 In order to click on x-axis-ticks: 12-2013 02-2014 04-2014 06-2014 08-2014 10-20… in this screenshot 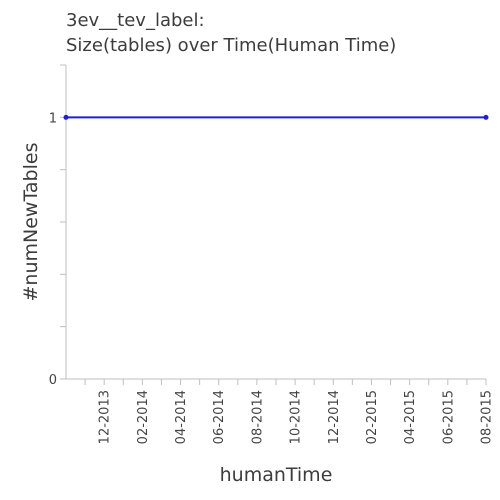, I will do `click(289, 411)`.